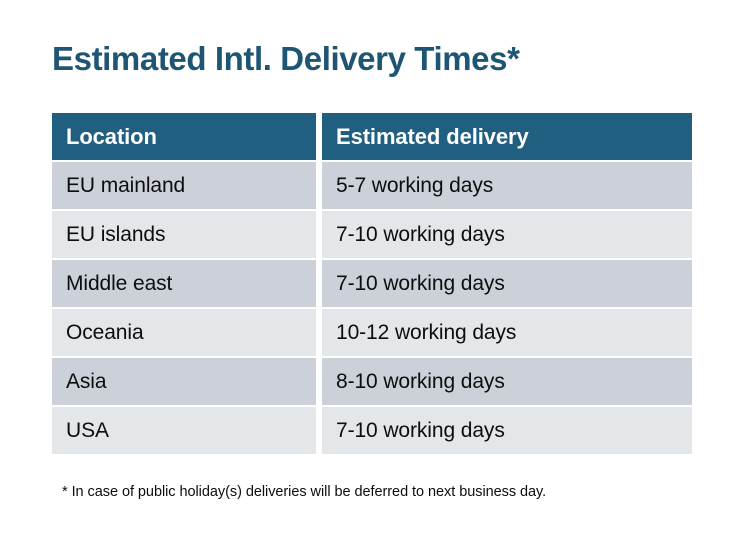  Describe the element at coordinates (507, 185) in the screenshot. I see `cell-estimated-delivery: 5-7 working days` at that location.